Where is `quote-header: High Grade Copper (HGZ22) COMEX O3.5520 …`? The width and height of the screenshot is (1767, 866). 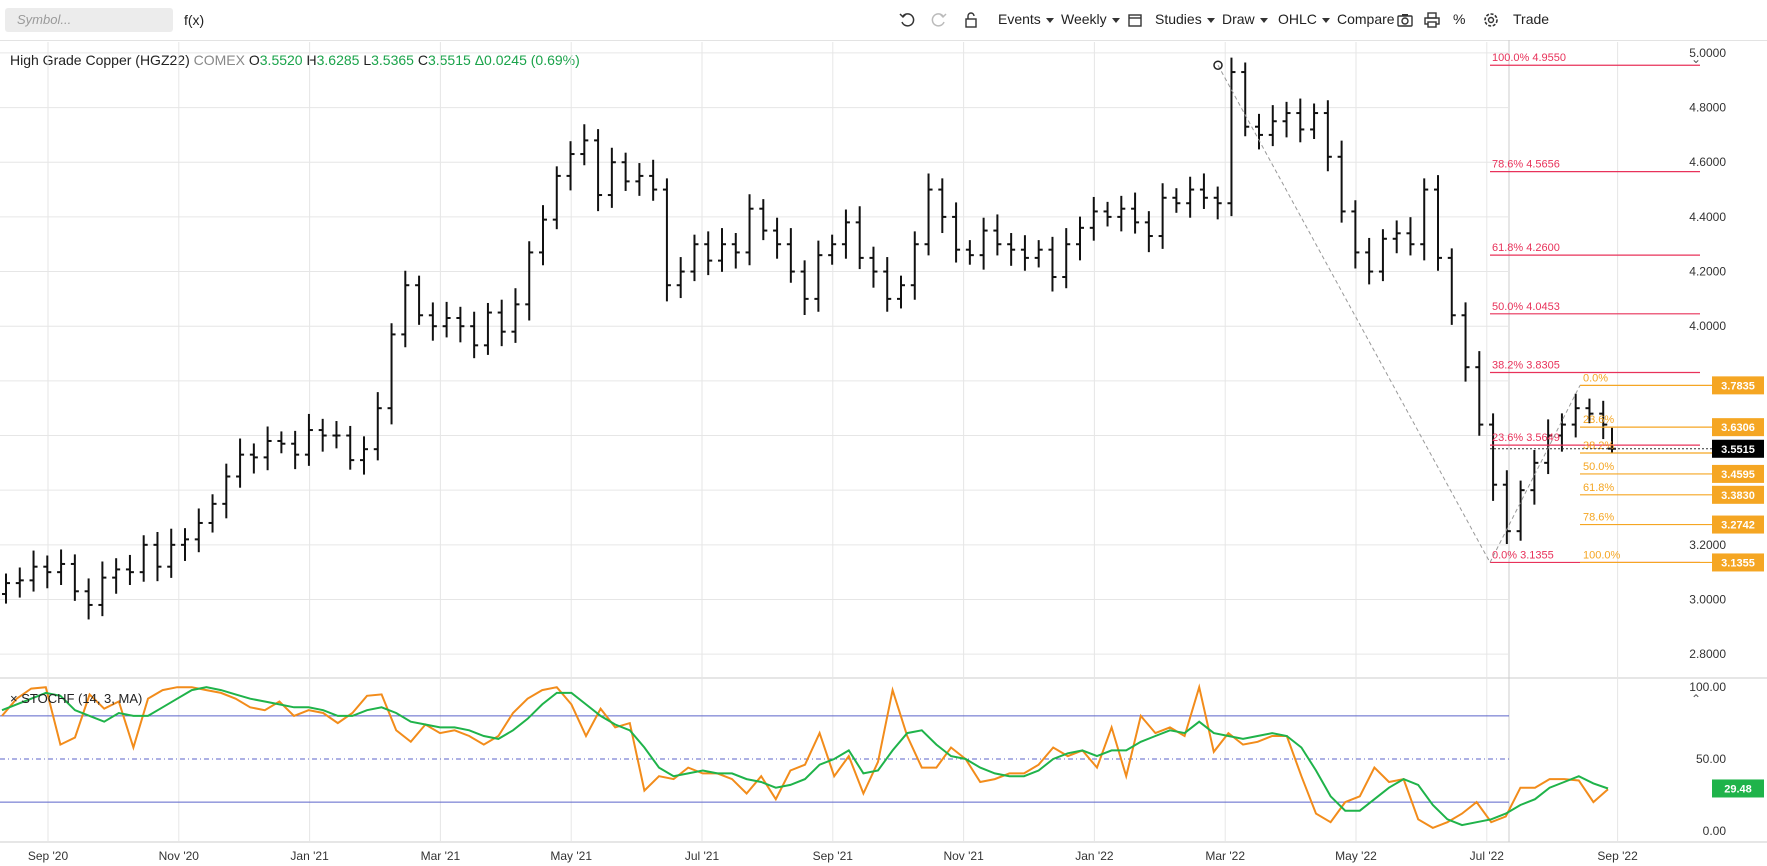
quote-header: High Grade Copper (HGZ22) COMEX O3.5520 … is located at coordinates (295, 60).